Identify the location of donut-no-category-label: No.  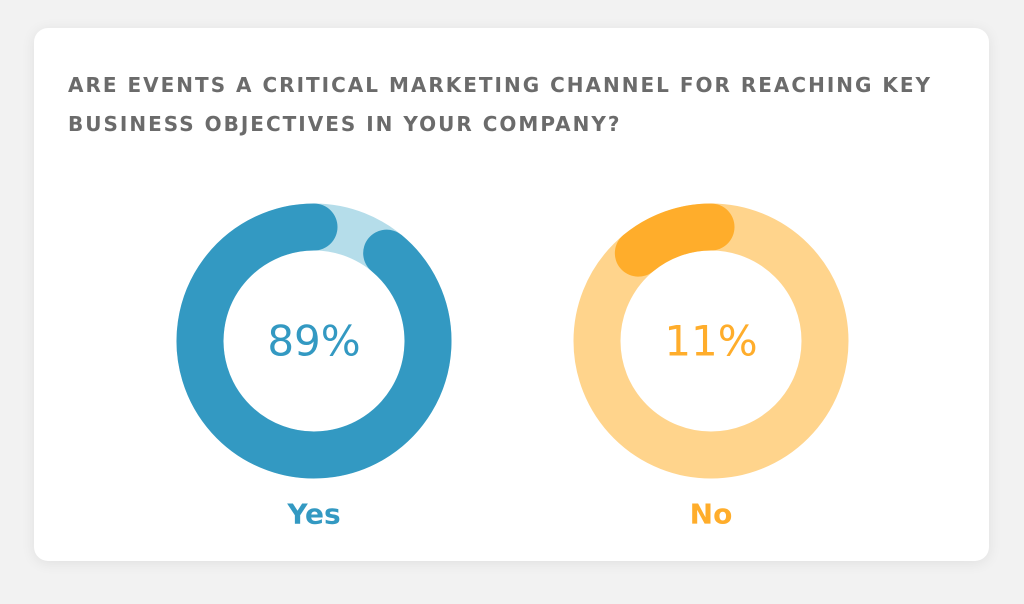
(711, 514).